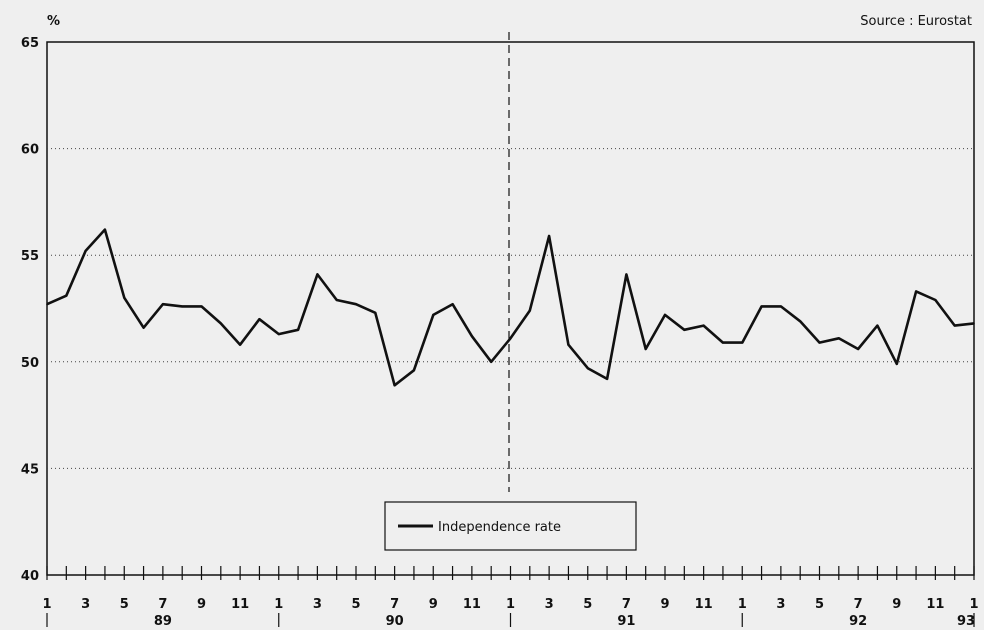 This screenshot has height=630, width=984. I want to click on year-label: 90, so click(395, 621).